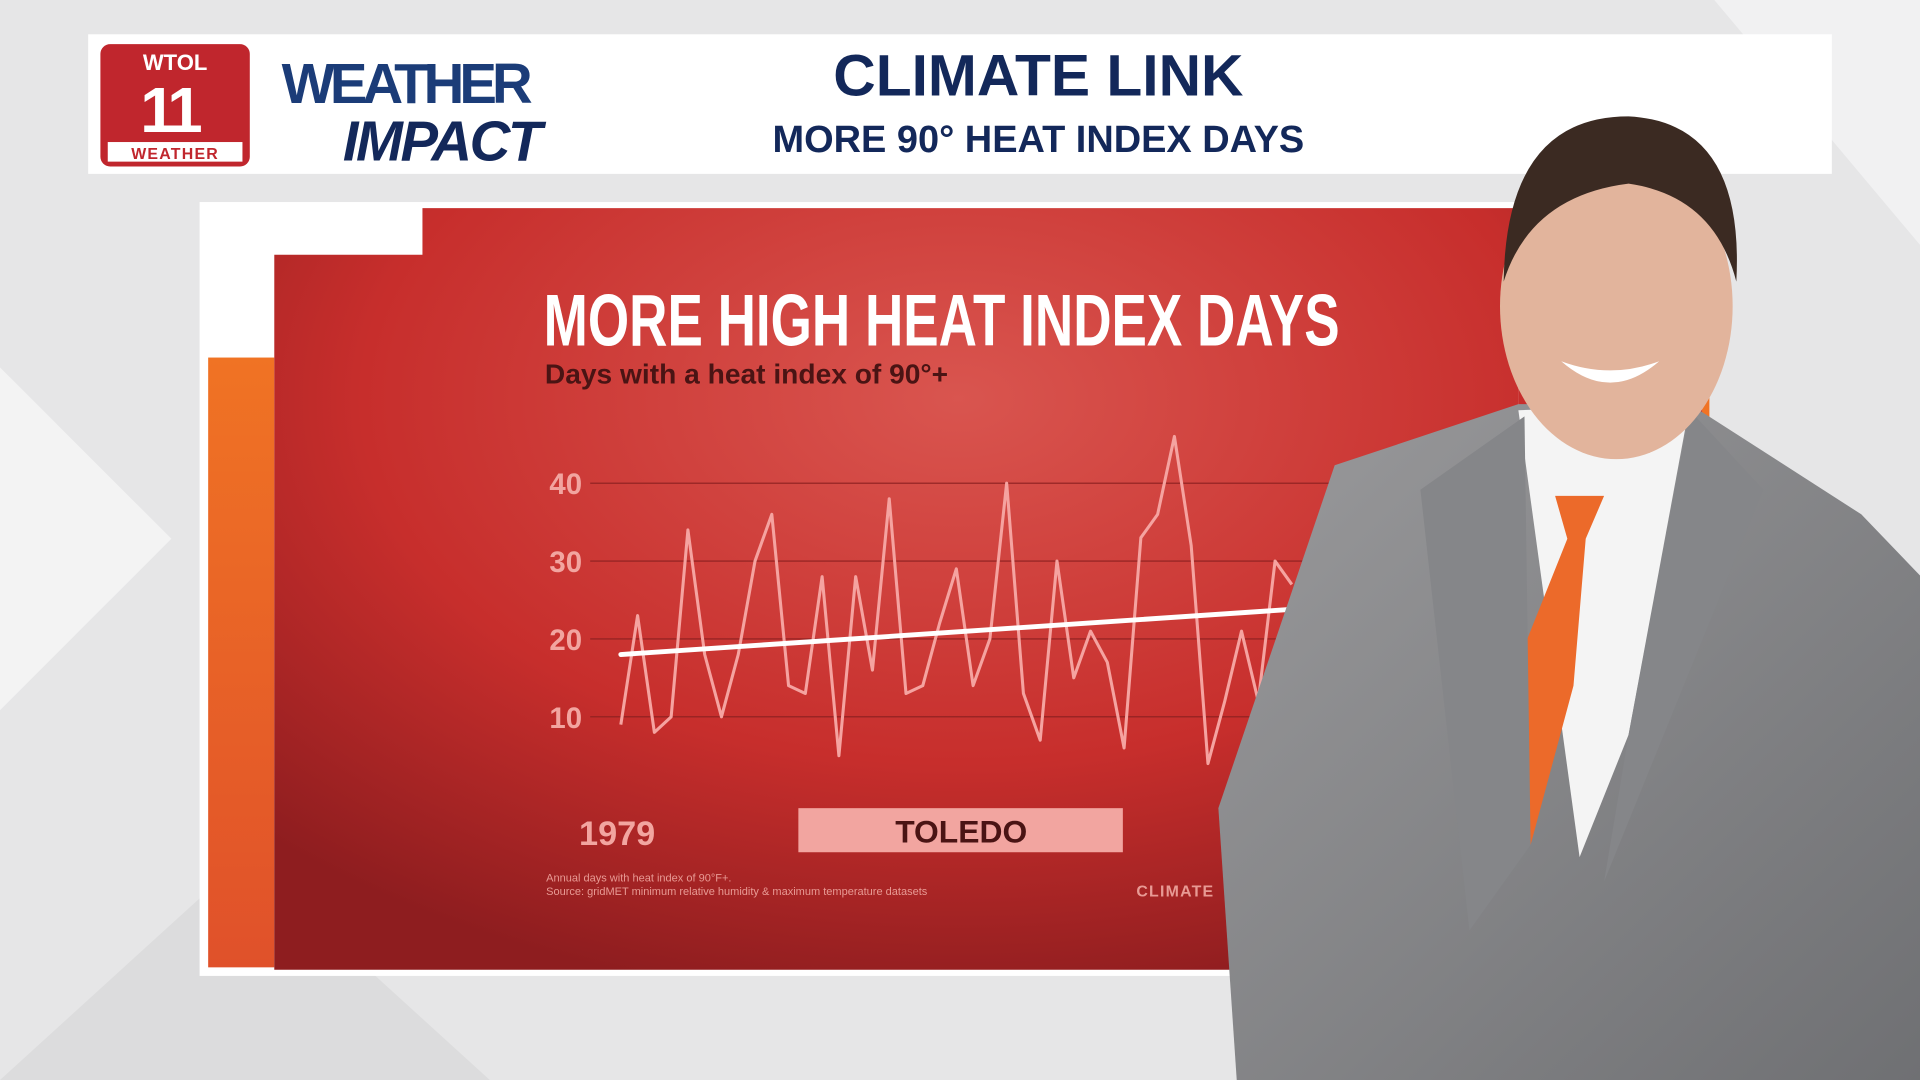  I want to click on logo, so click(175, 105).